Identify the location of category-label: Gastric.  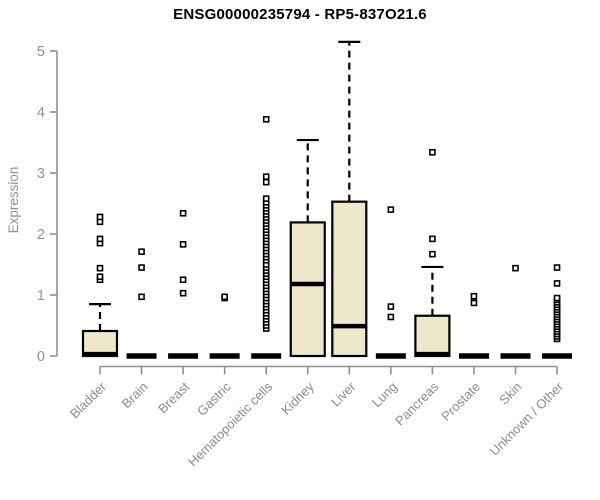
(214, 399).